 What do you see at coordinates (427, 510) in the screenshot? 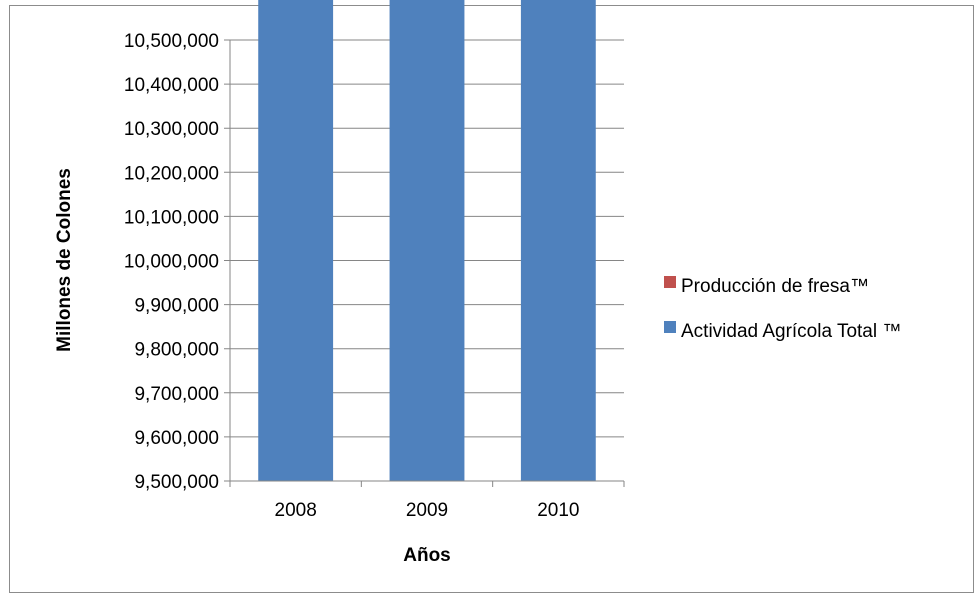
I see `x-tick-label: 2009` at bounding box center [427, 510].